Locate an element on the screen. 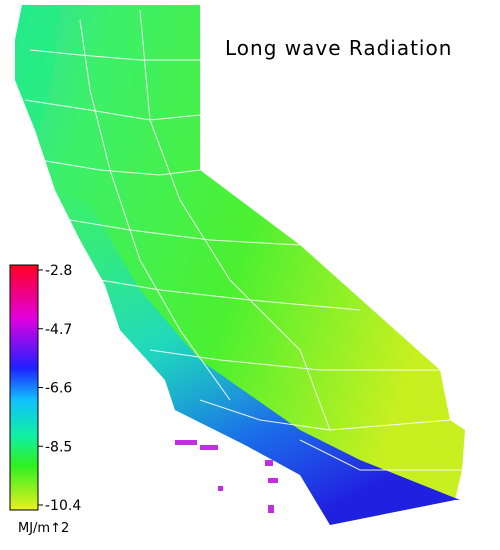 The width and height of the screenshot is (500, 550). colorbar-tick-label: -8.5 is located at coordinates (58, 447).